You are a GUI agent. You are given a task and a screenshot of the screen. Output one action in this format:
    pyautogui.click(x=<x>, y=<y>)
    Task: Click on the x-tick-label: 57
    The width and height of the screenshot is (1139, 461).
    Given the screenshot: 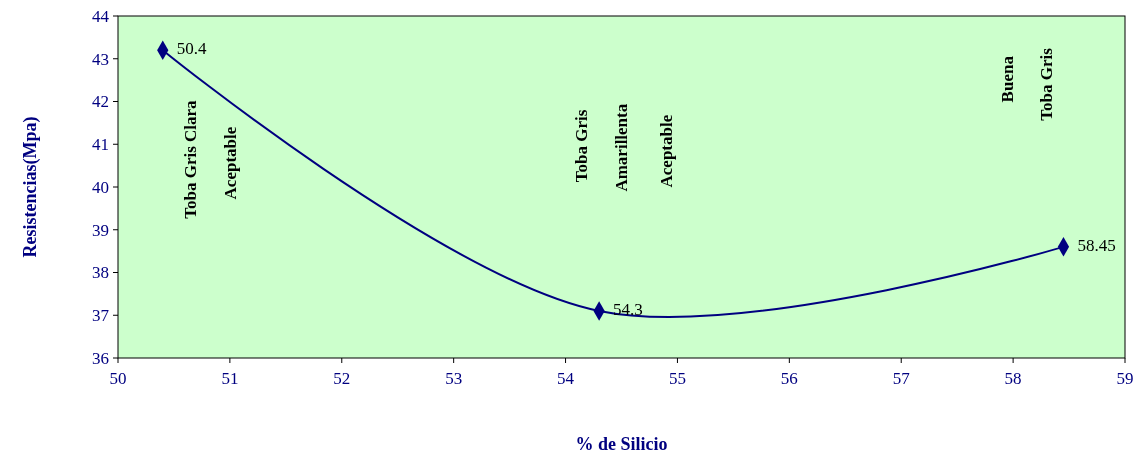 What is the action you would take?
    pyautogui.click(x=901, y=378)
    